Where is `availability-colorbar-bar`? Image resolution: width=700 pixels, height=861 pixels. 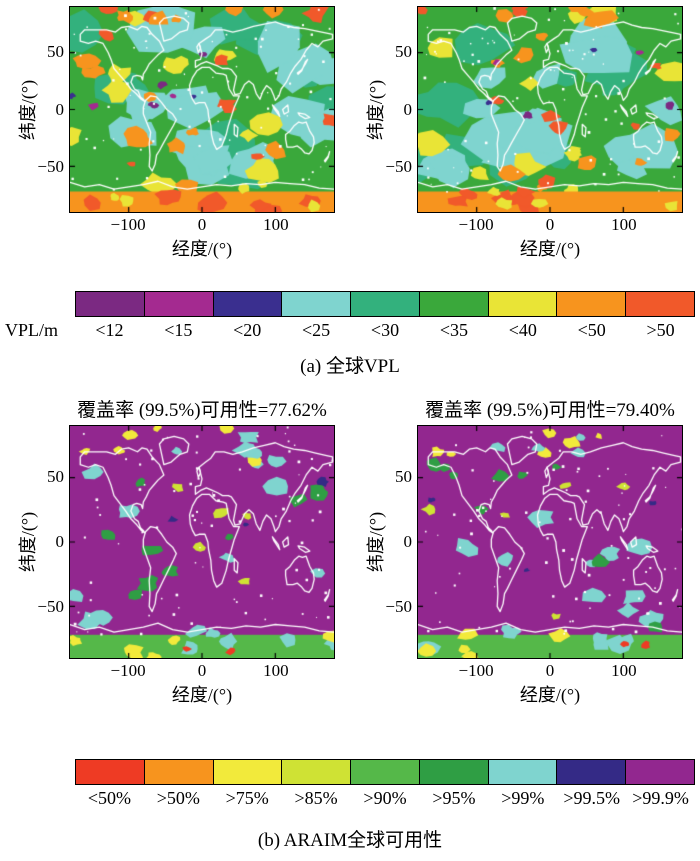
availability-colorbar-bar is located at coordinates (385, 772).